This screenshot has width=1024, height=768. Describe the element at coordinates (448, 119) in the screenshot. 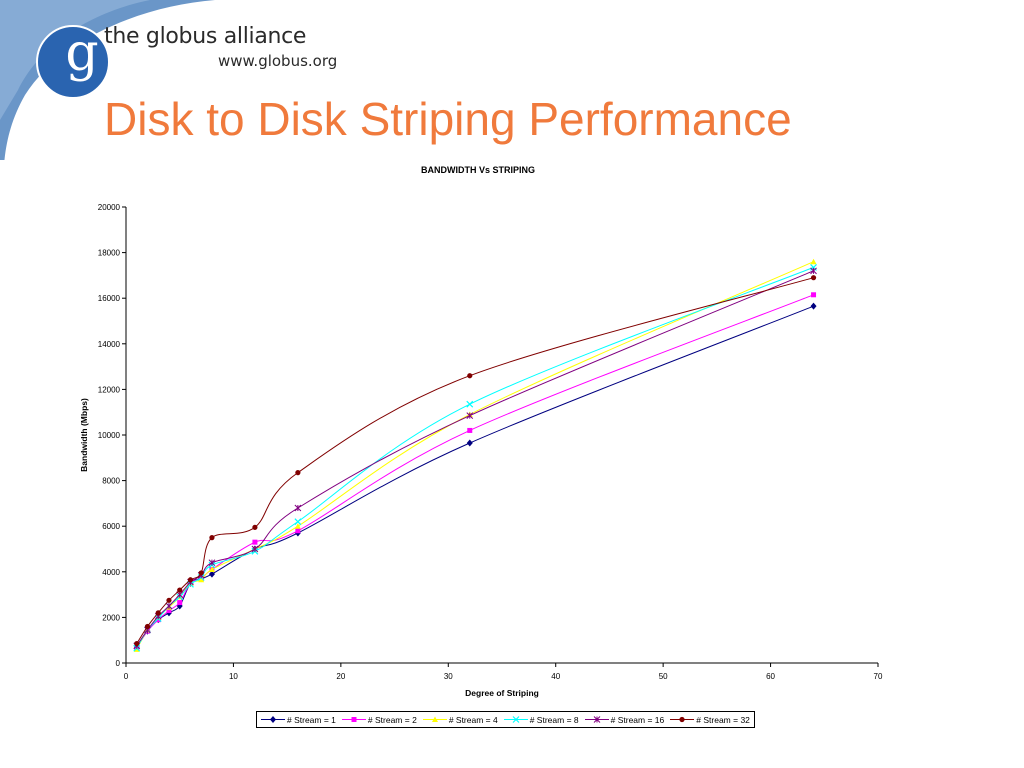

I see `slide-title: Disk to Disk Striping Performance` at that location.